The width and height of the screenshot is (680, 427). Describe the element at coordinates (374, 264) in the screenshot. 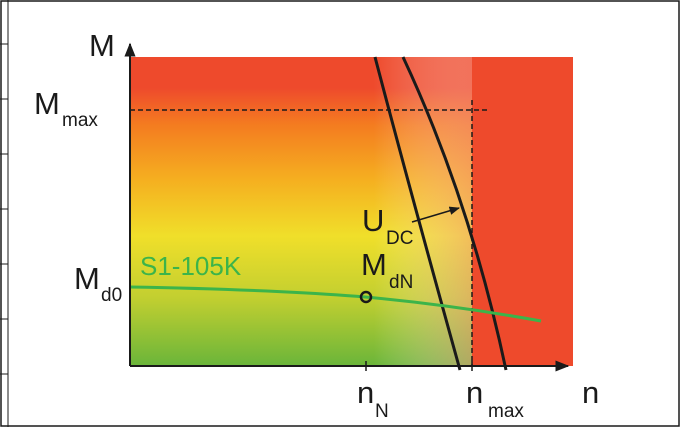

I see `m-dn-label-main: M` at that location.